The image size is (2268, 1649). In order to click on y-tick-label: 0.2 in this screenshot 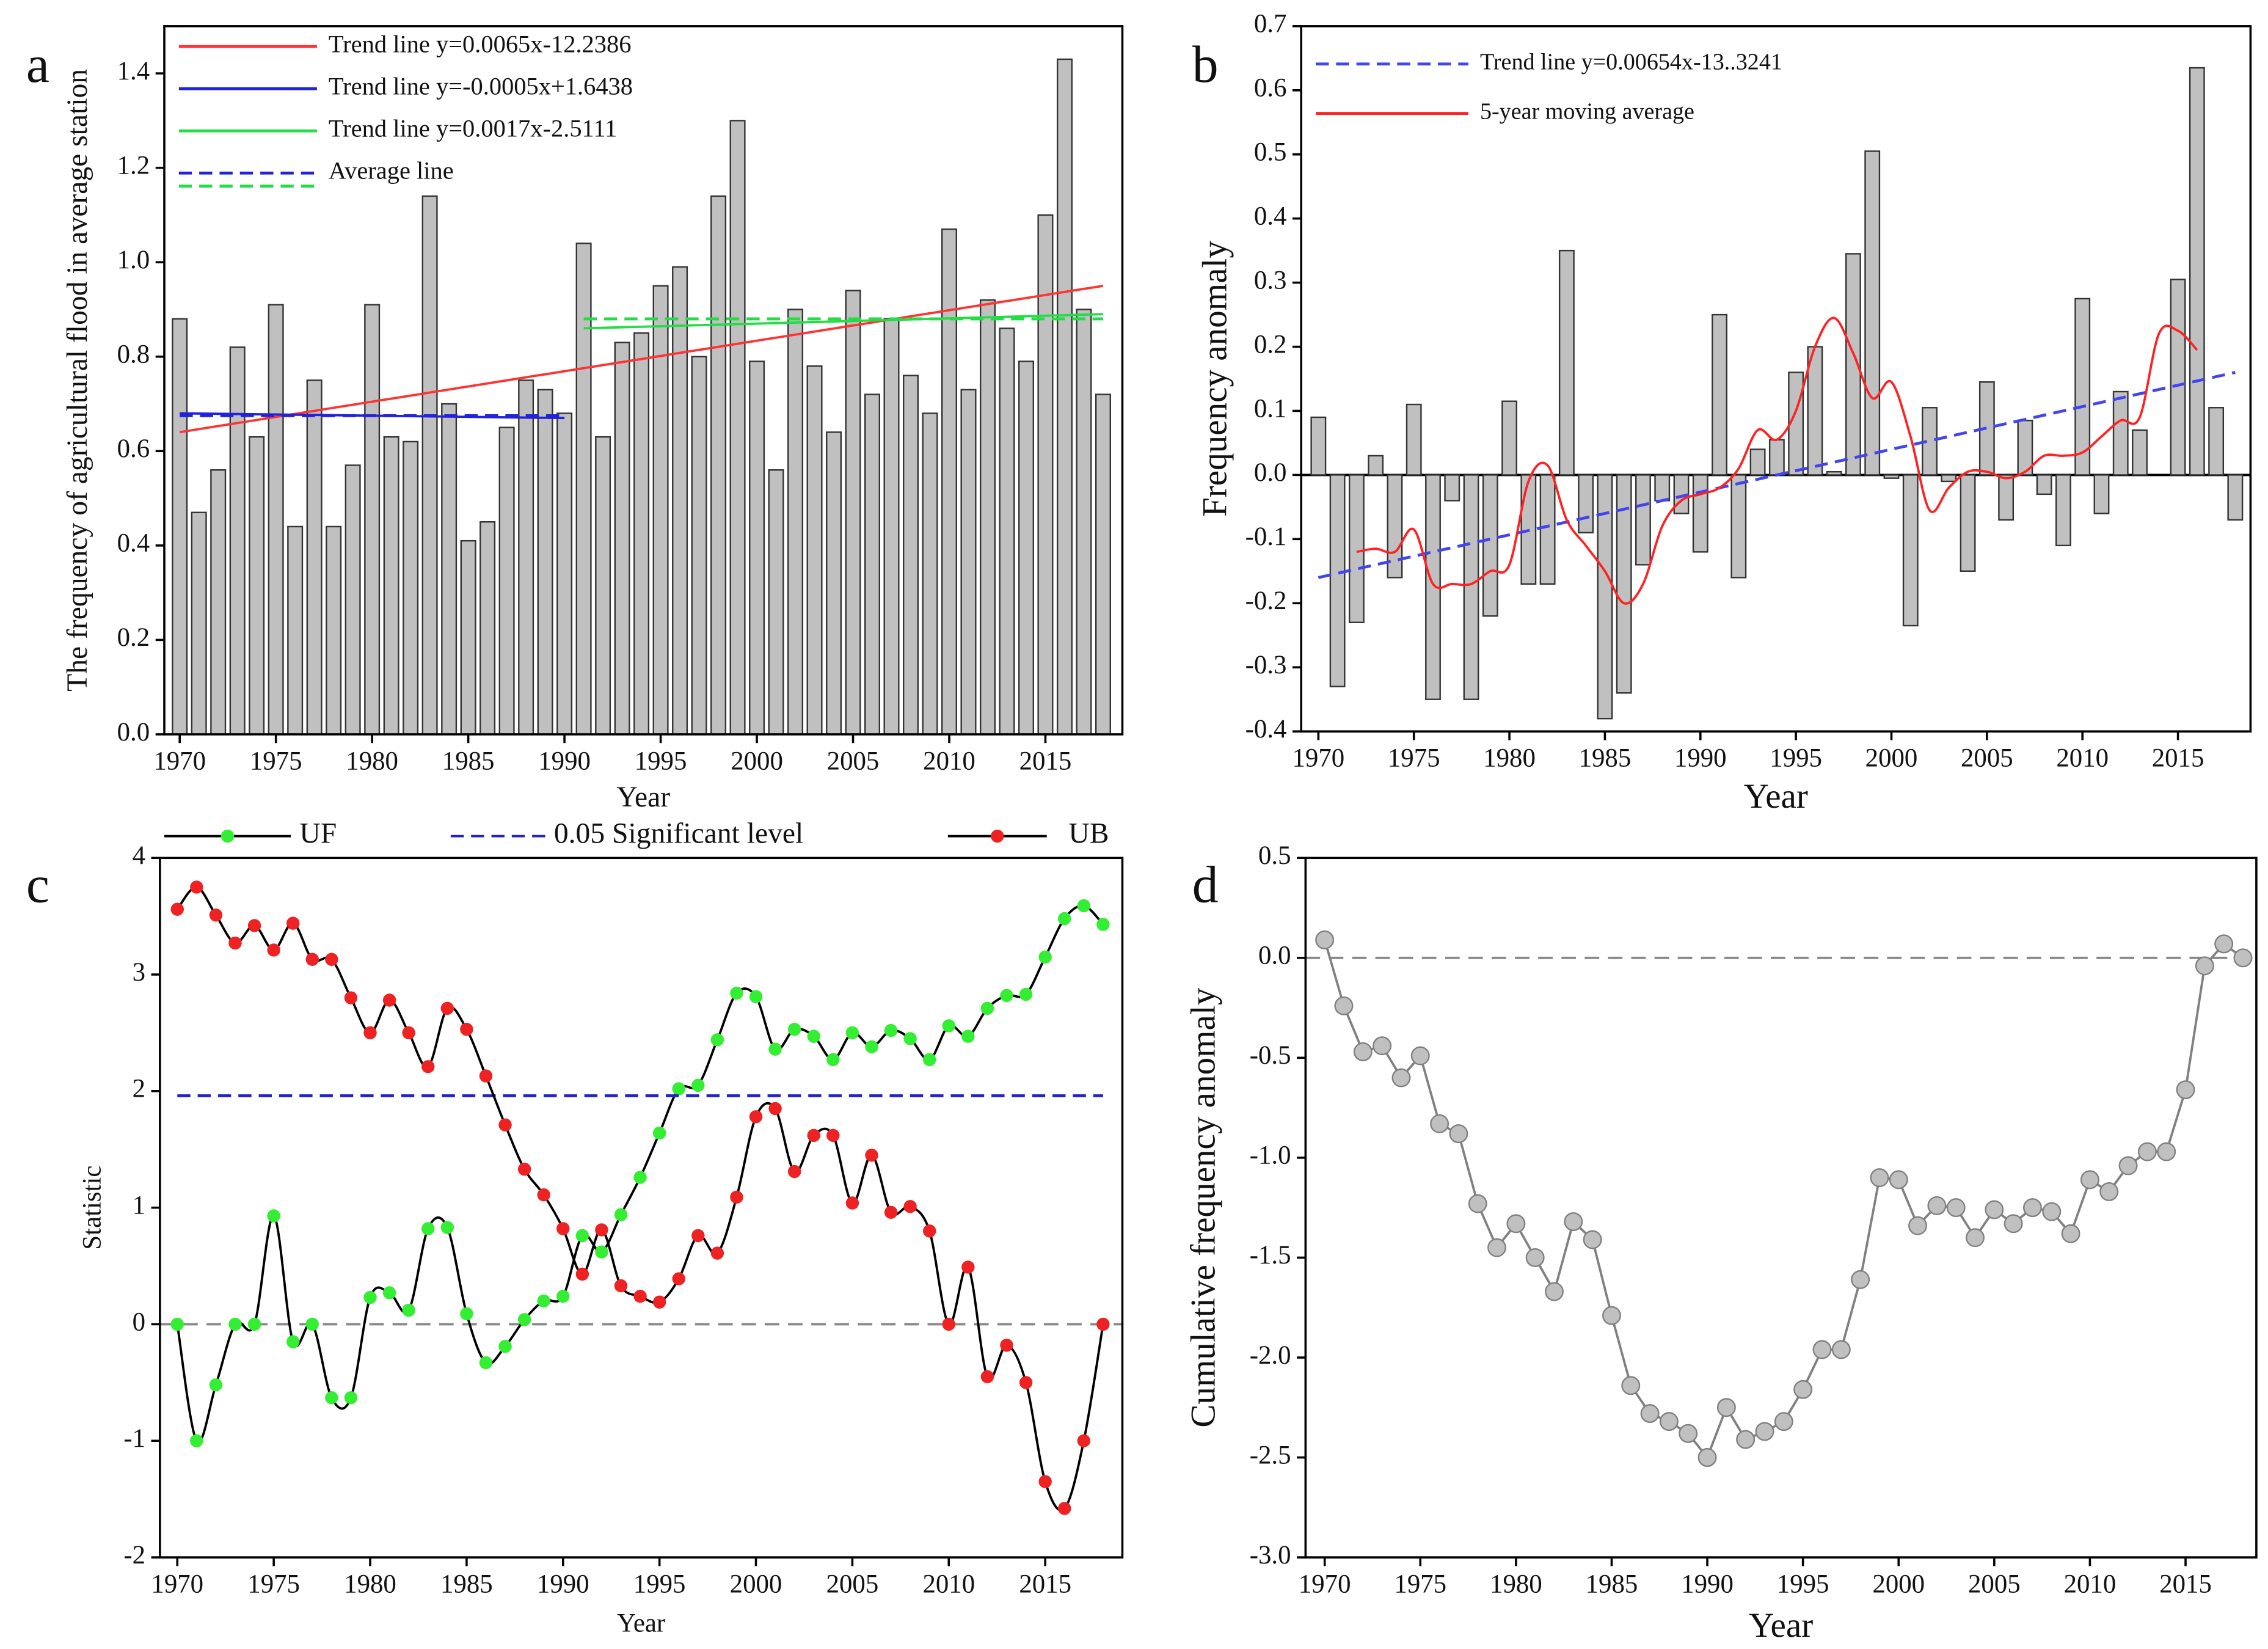, I will do `click(1270, 344)`.